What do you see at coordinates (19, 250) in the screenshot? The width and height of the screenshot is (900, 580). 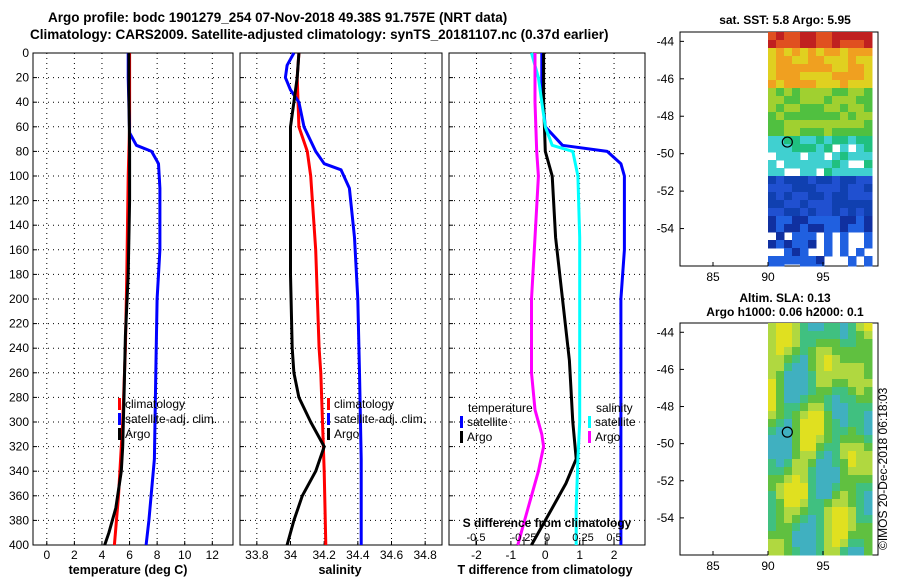 I see `y-tick-label: 160` at bounding box center [19, 250].